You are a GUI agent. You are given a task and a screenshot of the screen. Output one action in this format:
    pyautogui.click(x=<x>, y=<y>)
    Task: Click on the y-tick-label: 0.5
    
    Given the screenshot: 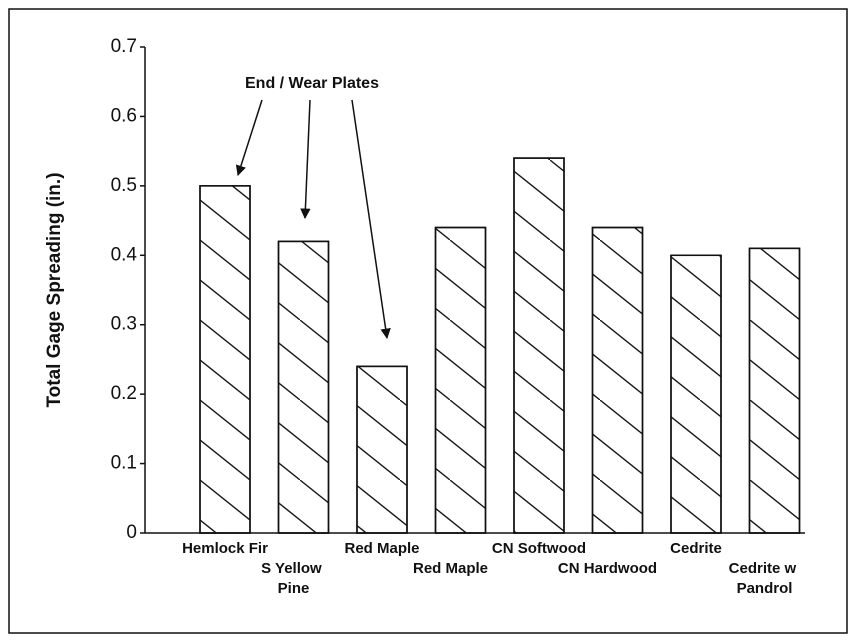 What is the action you would take?
    pyautogui.click(x=124, y=185)
    